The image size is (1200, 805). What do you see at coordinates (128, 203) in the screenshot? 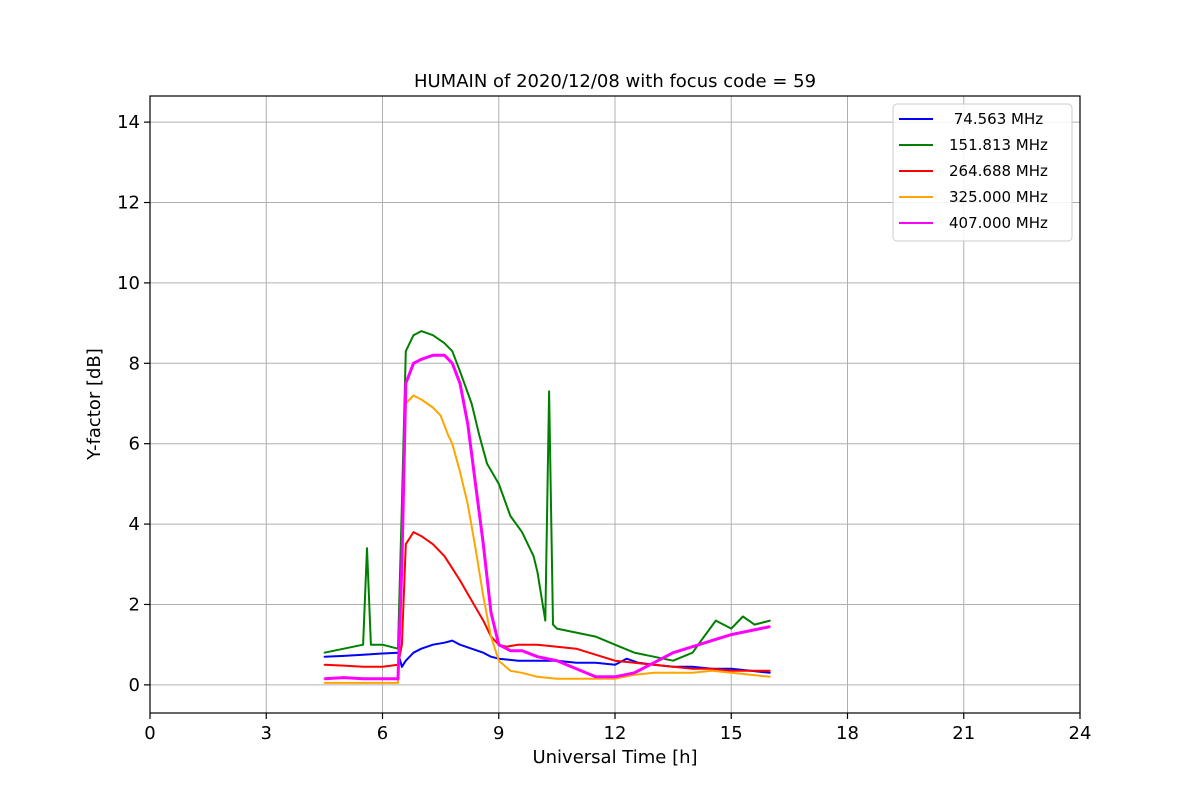
I see `y-tick-label: 12` at bounding box center [128, 203].